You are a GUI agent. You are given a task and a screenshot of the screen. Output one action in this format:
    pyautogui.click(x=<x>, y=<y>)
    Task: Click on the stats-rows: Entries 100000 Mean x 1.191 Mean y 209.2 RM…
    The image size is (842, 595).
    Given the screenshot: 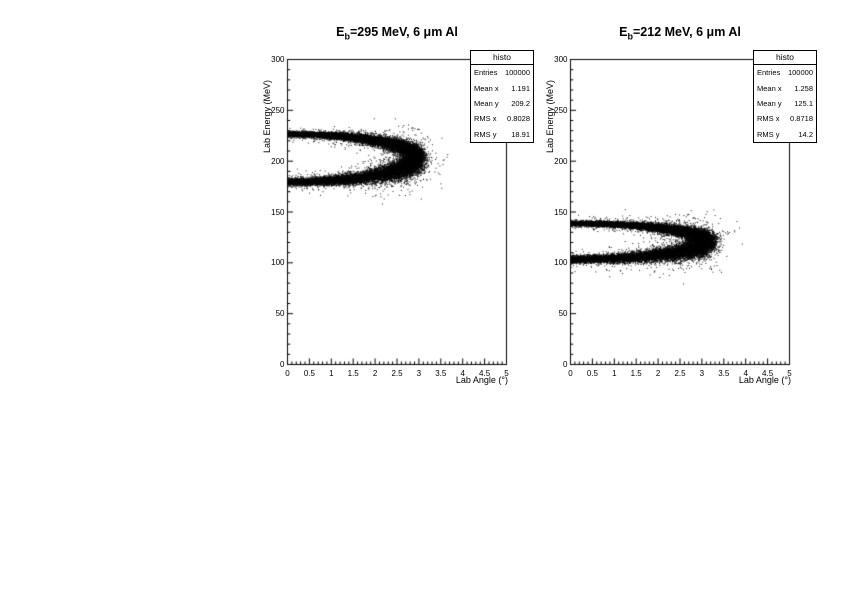 What is the action you would take?
    pyautogui.click(x=502, y=103)
    